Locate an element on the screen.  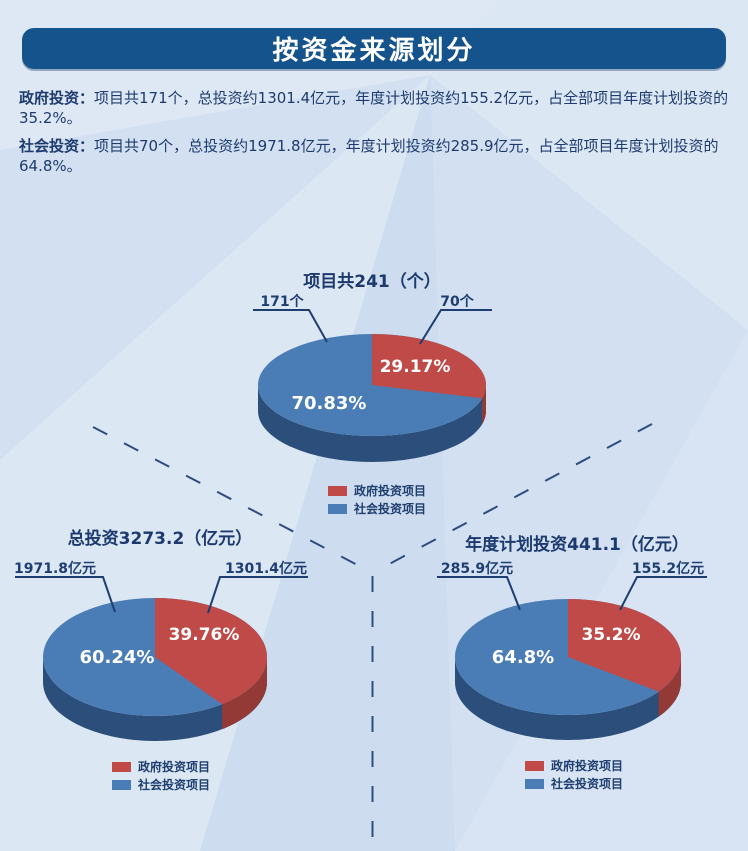
government-value-callout: 155.2亿元 is located at coordinates (663, 585).